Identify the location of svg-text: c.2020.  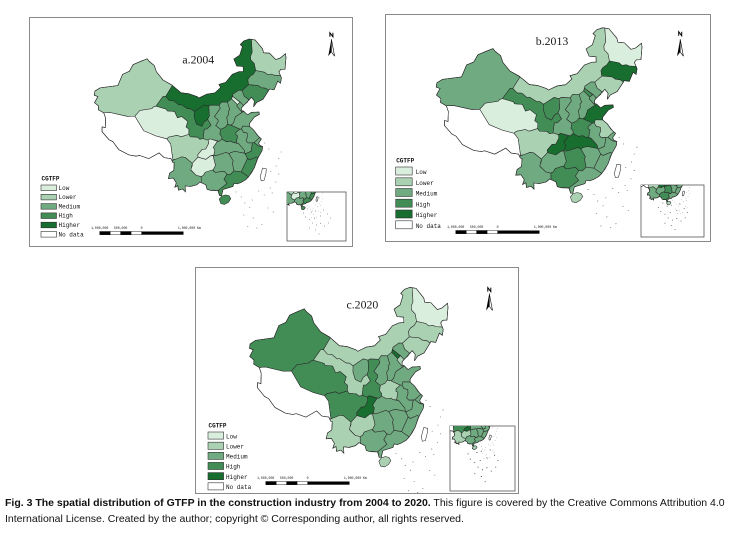
(363, 305).